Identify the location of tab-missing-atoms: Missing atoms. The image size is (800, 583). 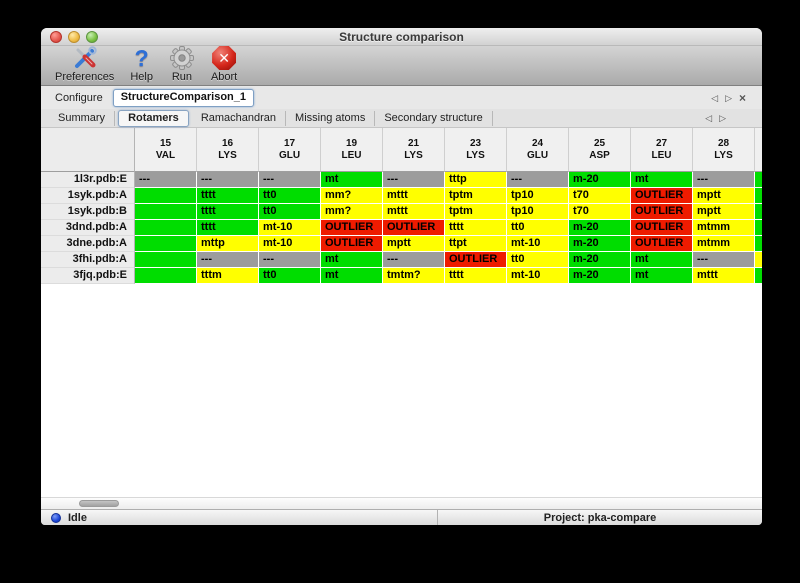
(331, 118).